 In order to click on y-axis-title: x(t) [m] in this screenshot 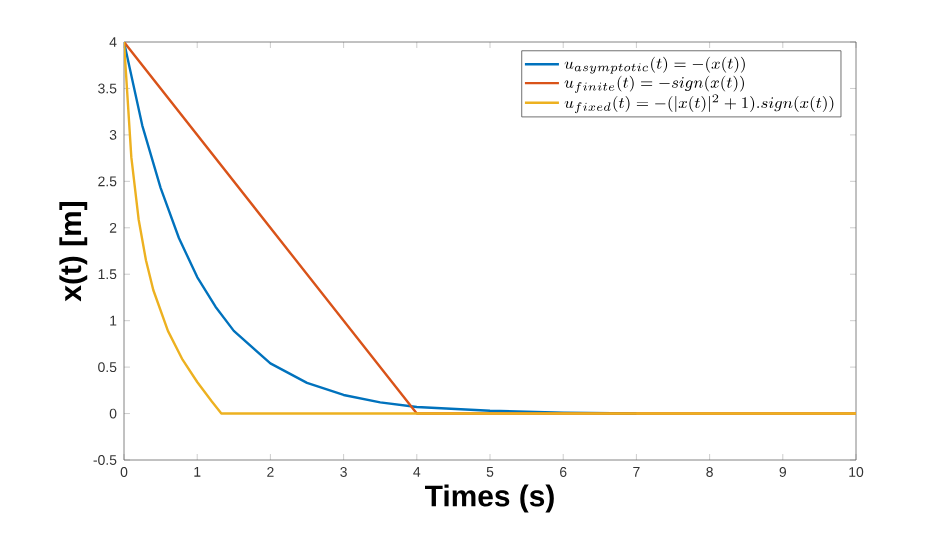, I will do `click(73, 252)`.